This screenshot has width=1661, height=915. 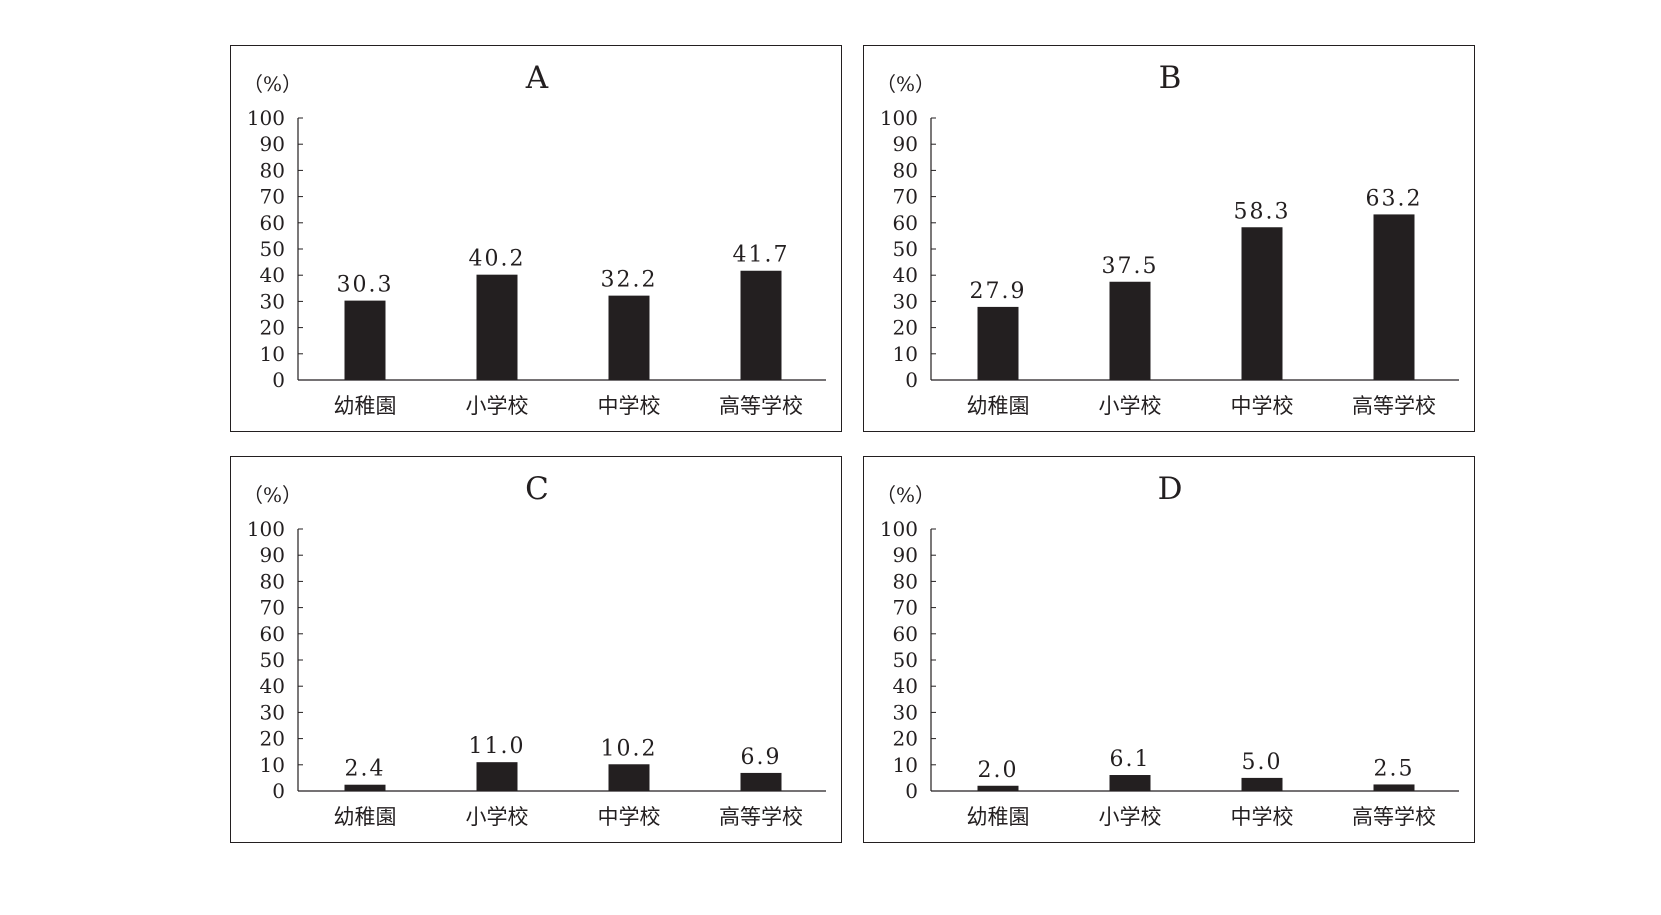 What do you see at coordinates (1262, 211) in the screenshot?
I see `bar-value-label: 58.3` at bounding box center [1262, 211].